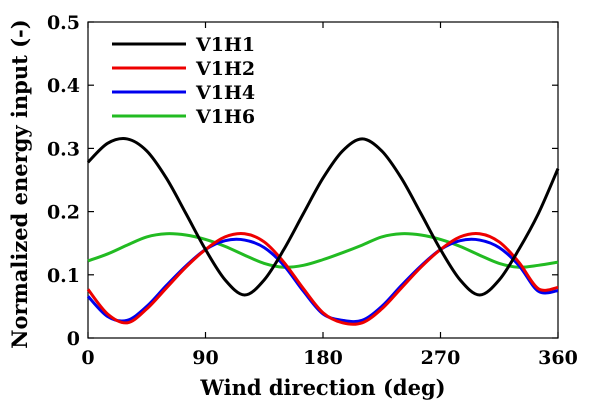 The height and width of the screenshot is (413, 592). Describe the element at coordinates (205, 358) in the screenshot. I see `x-tick-label: 90` at that location.